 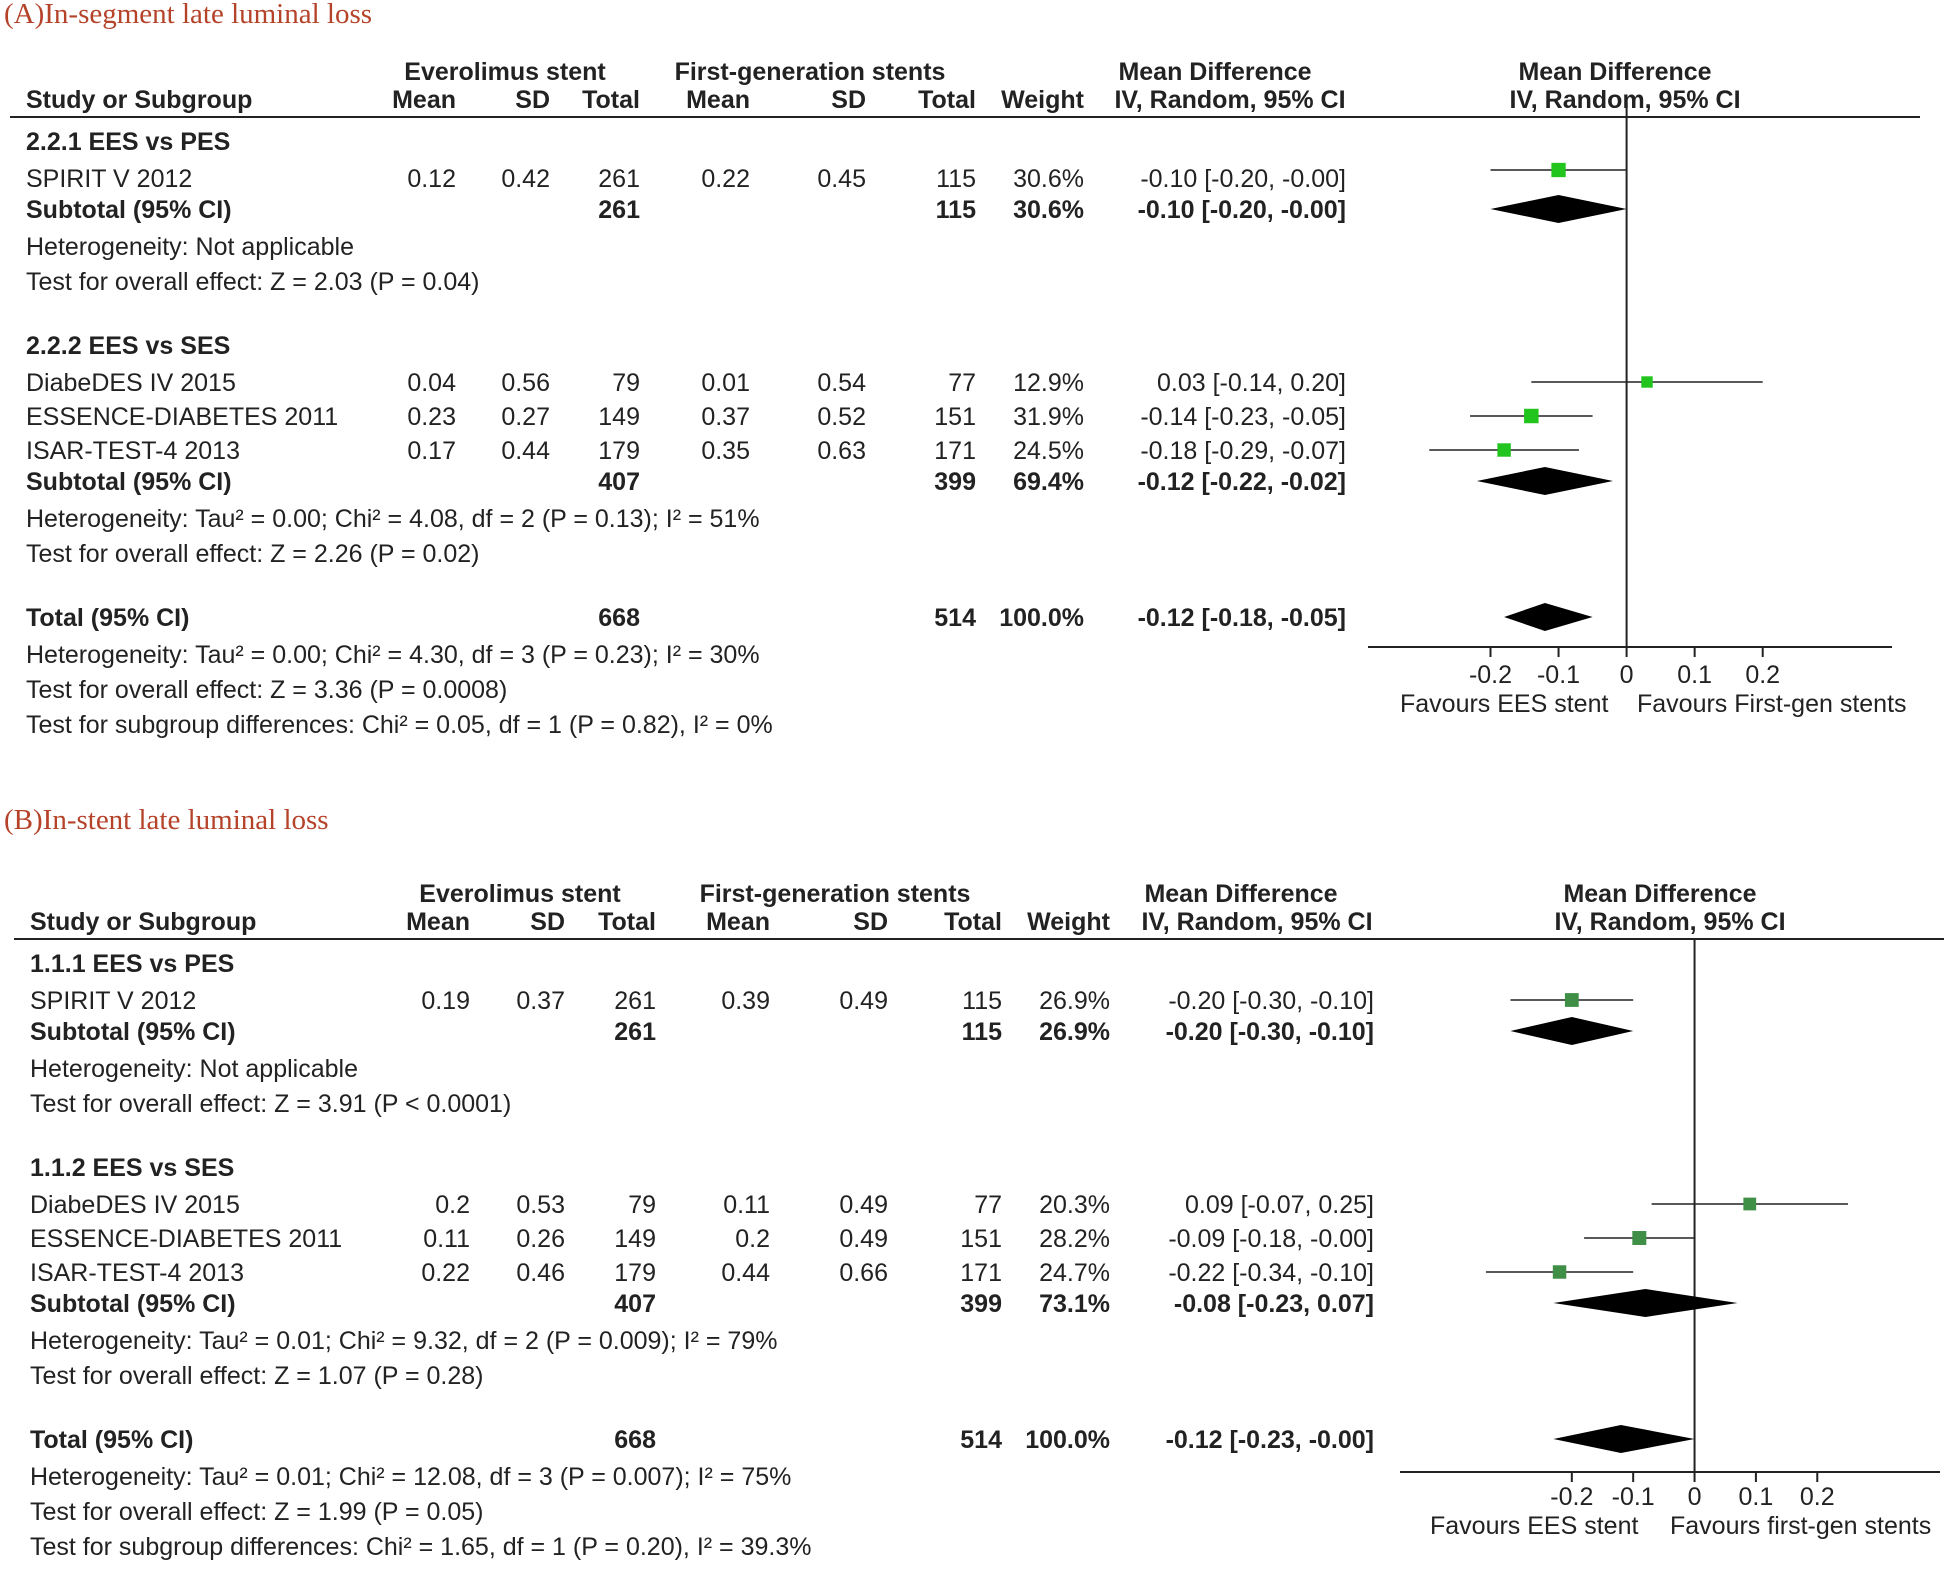 What do you see at coordinates (128, 346) in the screenshot?
I see `subgroup-label: 2.2.2 EES vs SES` at bounding box center [128, 346].